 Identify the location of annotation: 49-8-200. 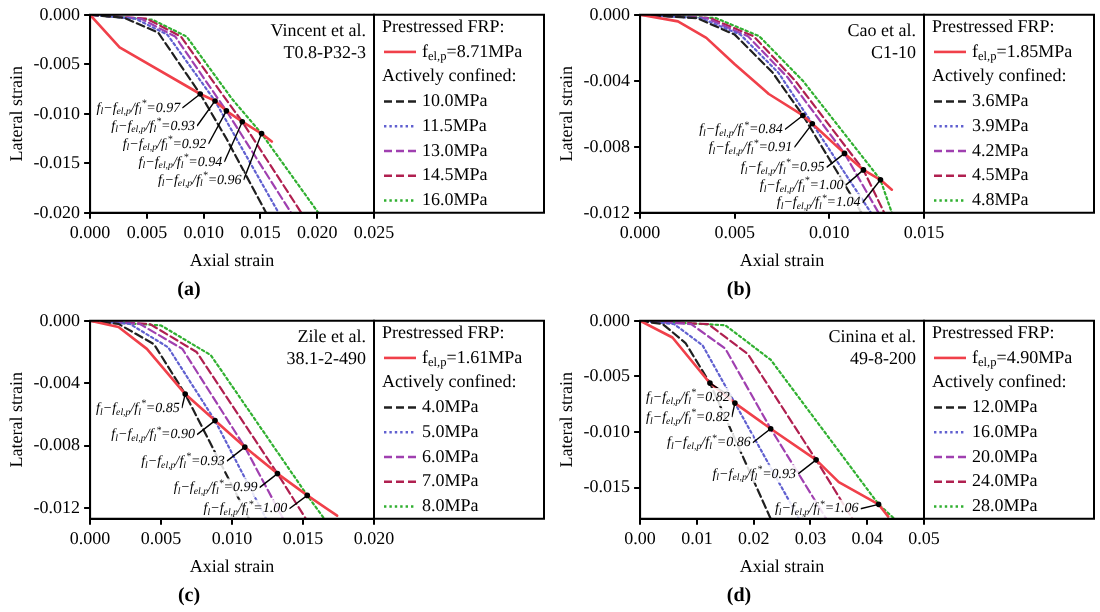
(883, 357).